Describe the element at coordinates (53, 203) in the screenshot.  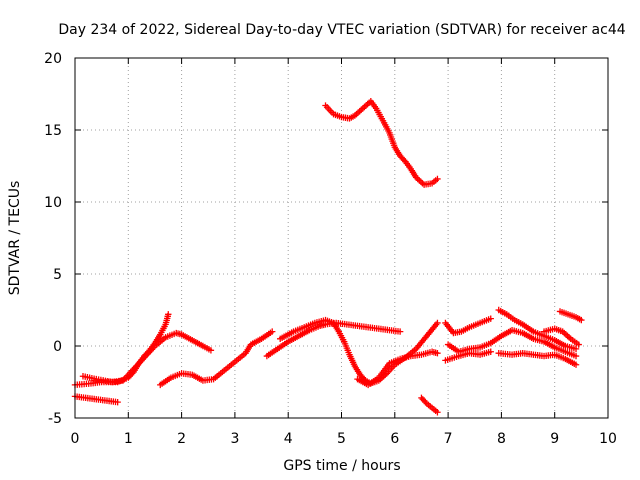
I see `y-tick-label: 10` at that location.